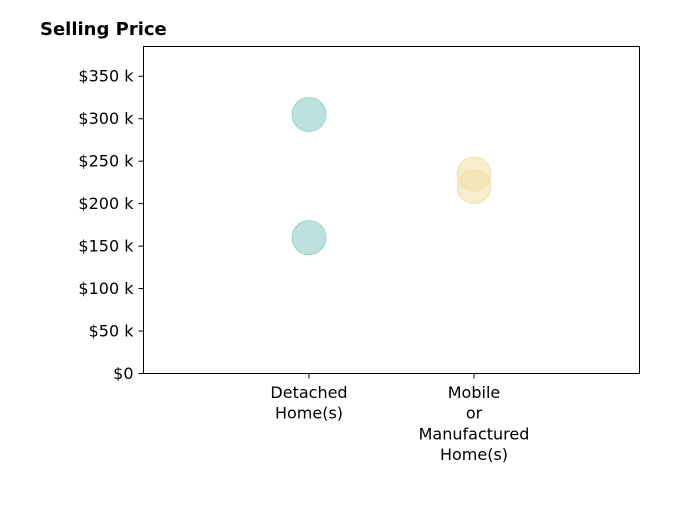 This screenshot has height=507, width=679. Describe the element at coordinates (112, 331) in the screenshot. I see `y-tick-label: $50 k` at that location.